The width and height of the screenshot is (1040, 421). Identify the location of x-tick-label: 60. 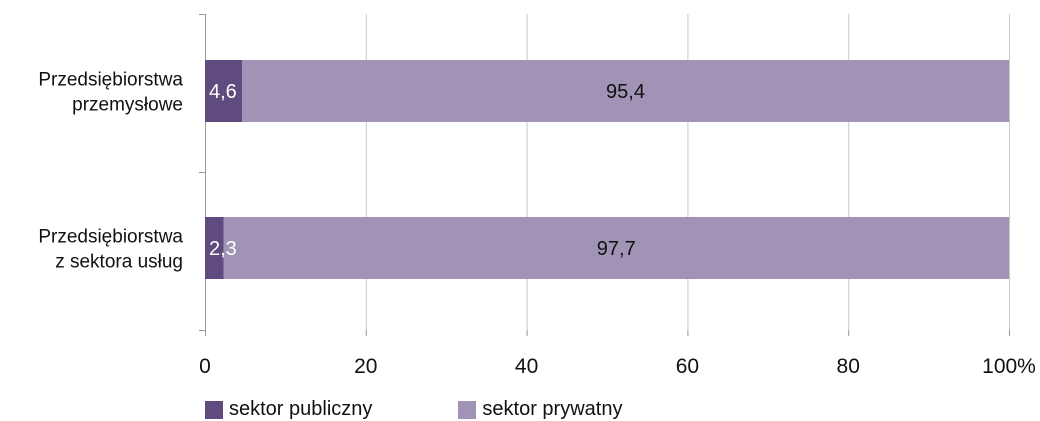
(687, 366).